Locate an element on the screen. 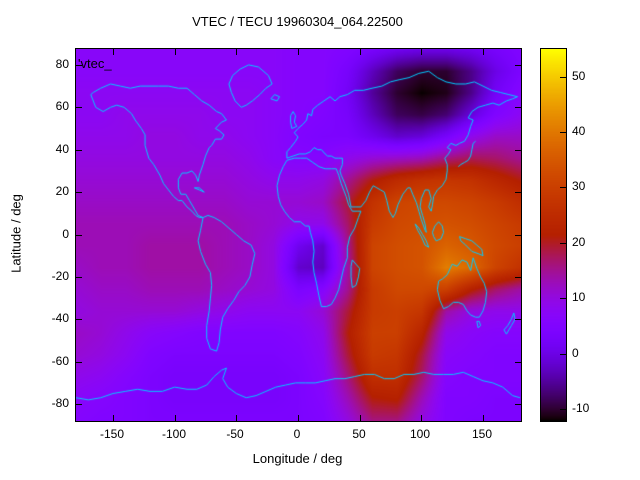  colorbar-gradient is located at coordinates (553, 235).